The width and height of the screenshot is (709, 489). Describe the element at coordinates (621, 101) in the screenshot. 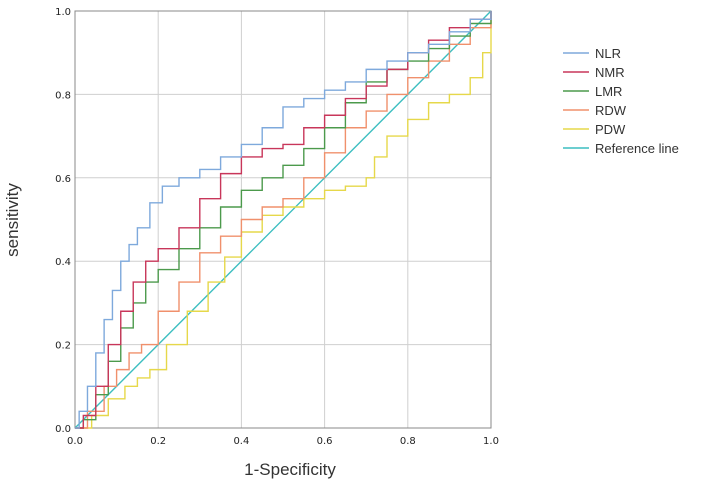

I see `legend: NLR NMR LMR RDW PDW Reference line` at that location.